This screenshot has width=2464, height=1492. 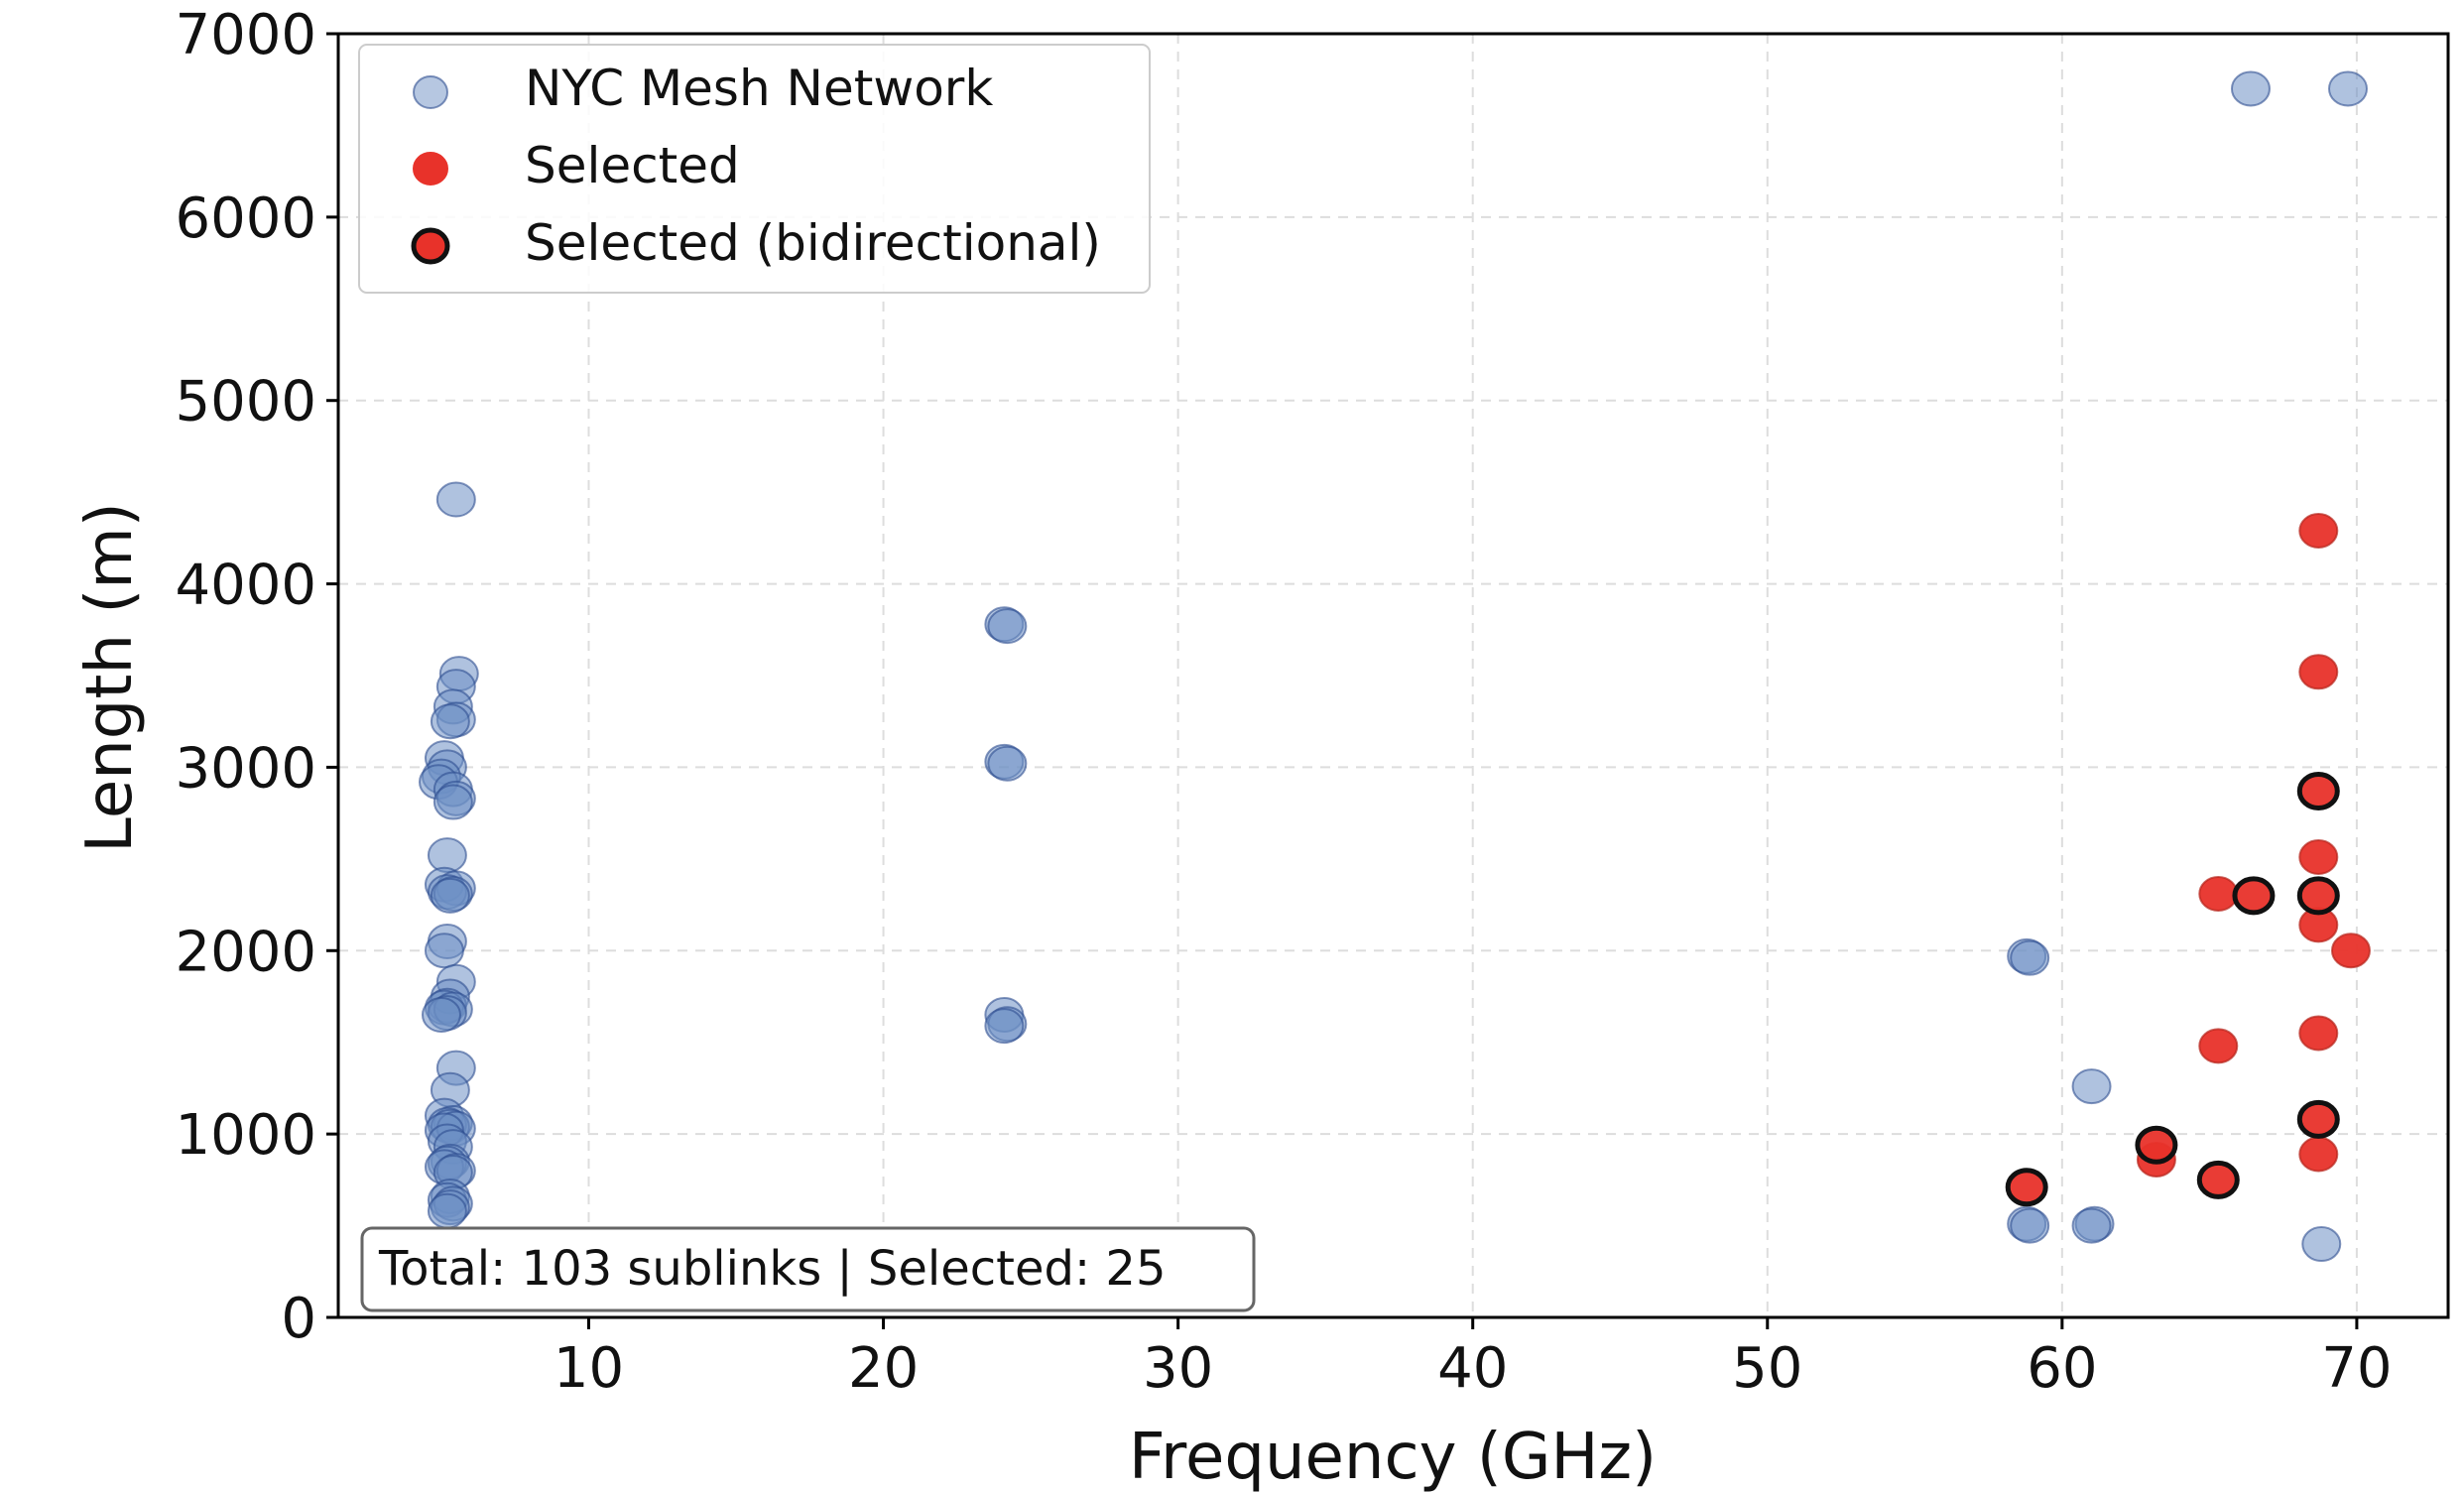 I want to click on summary-text: Total: 103 sublinks | Selected: 25, so click(x=772, y=1269).